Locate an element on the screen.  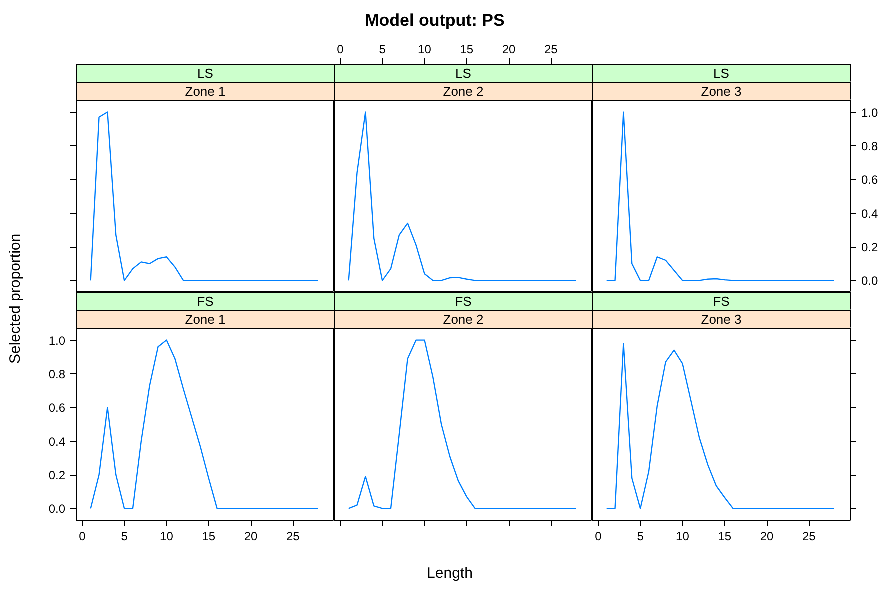
text: Length is located at coordinates (450, 574).